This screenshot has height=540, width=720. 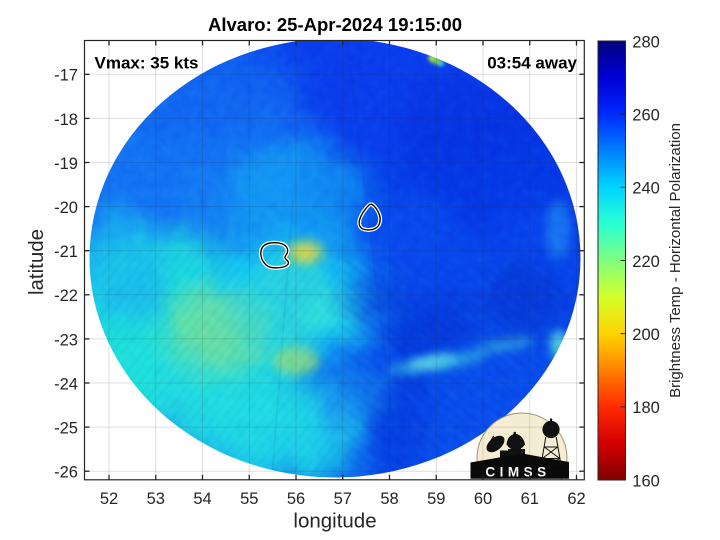 I want to click on svg-text: 57, so click(x=343, y=499).